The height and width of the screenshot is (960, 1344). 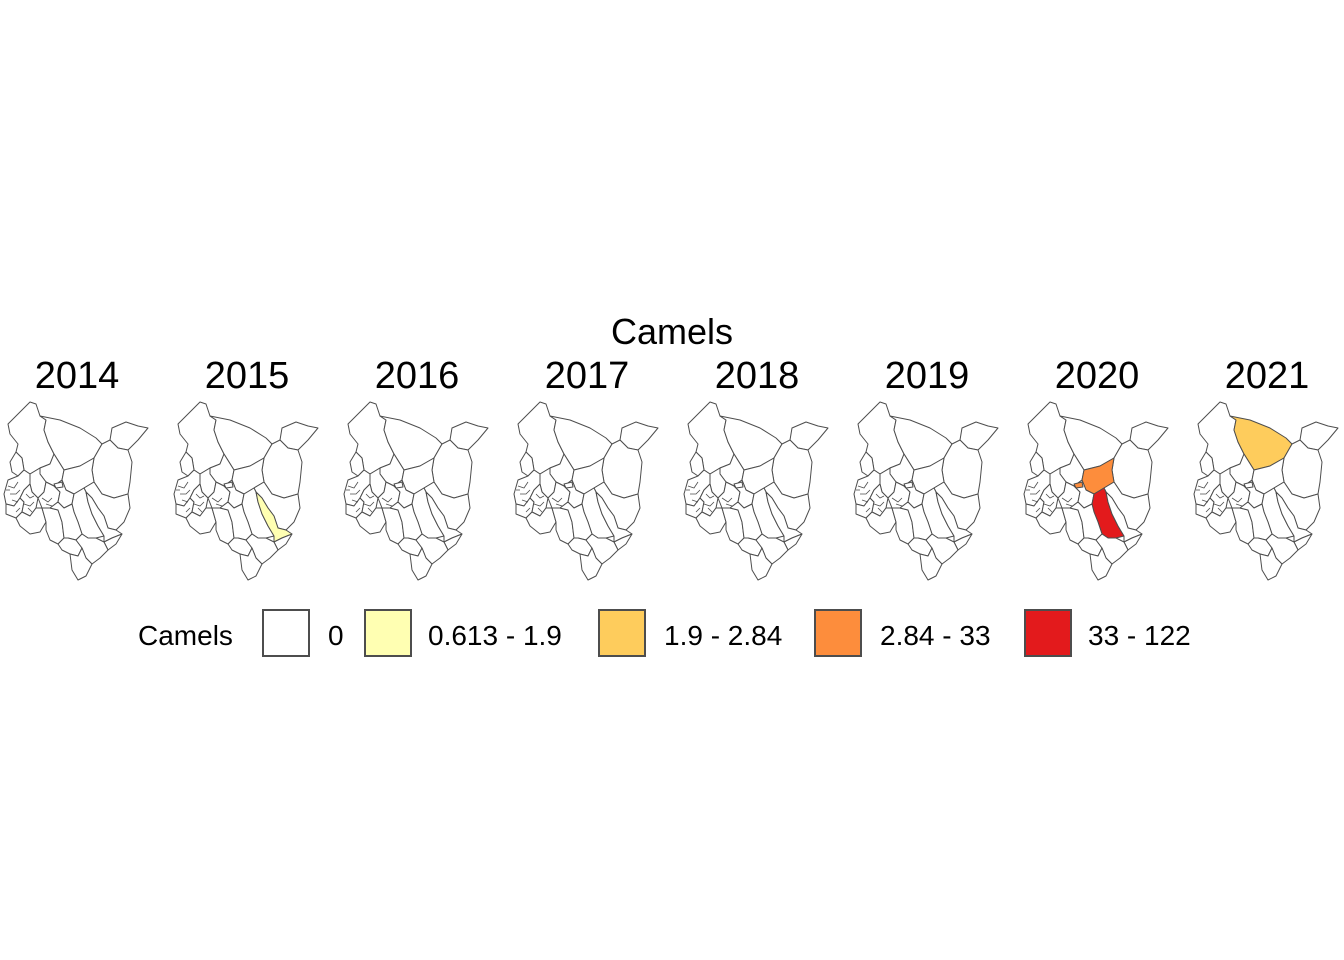 What do you see at coordinates (336, 635) in the screenshot?
I see `legend-label-0: 0` at bounding box center [336, 635].